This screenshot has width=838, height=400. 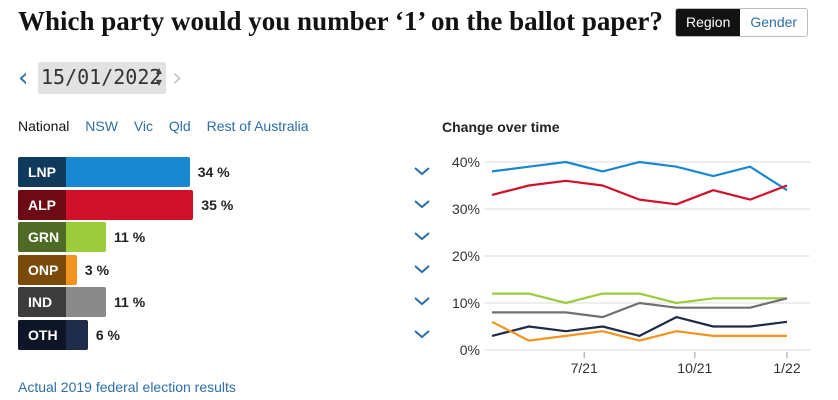 I want to click on y-tick-label: 0%, so click(x=470, y=350).